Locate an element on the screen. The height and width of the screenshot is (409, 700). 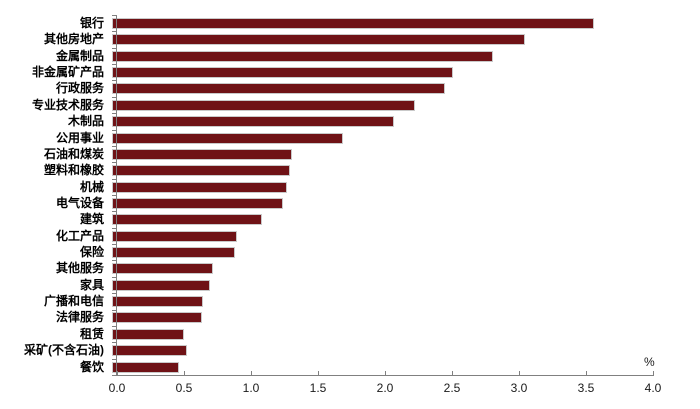
chart-row: 广播和电信 is located at coordinates (326, 301).